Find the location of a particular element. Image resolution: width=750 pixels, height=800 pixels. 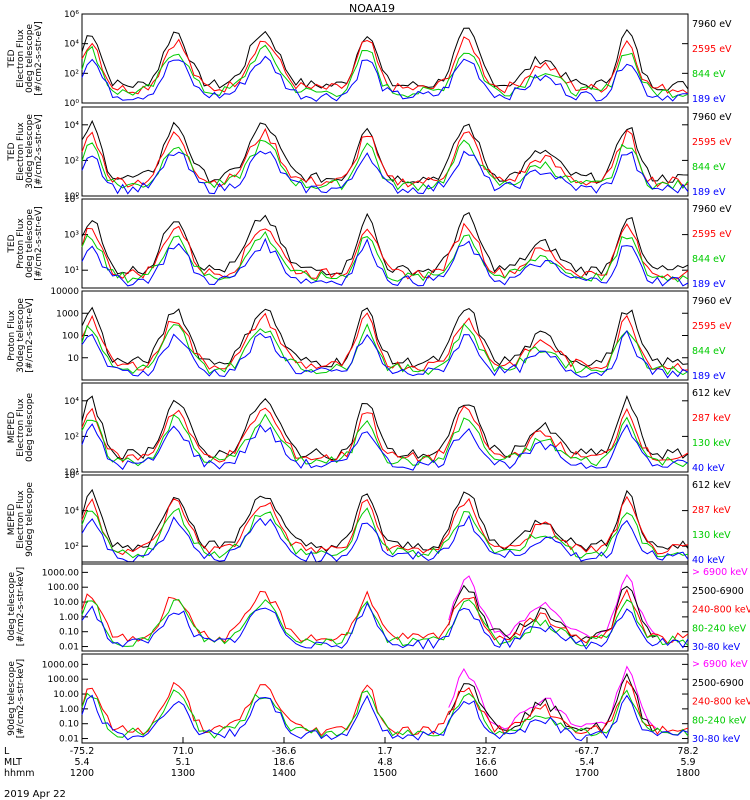

x-tick-label: 5.4 is located at coordinates (586, 762).